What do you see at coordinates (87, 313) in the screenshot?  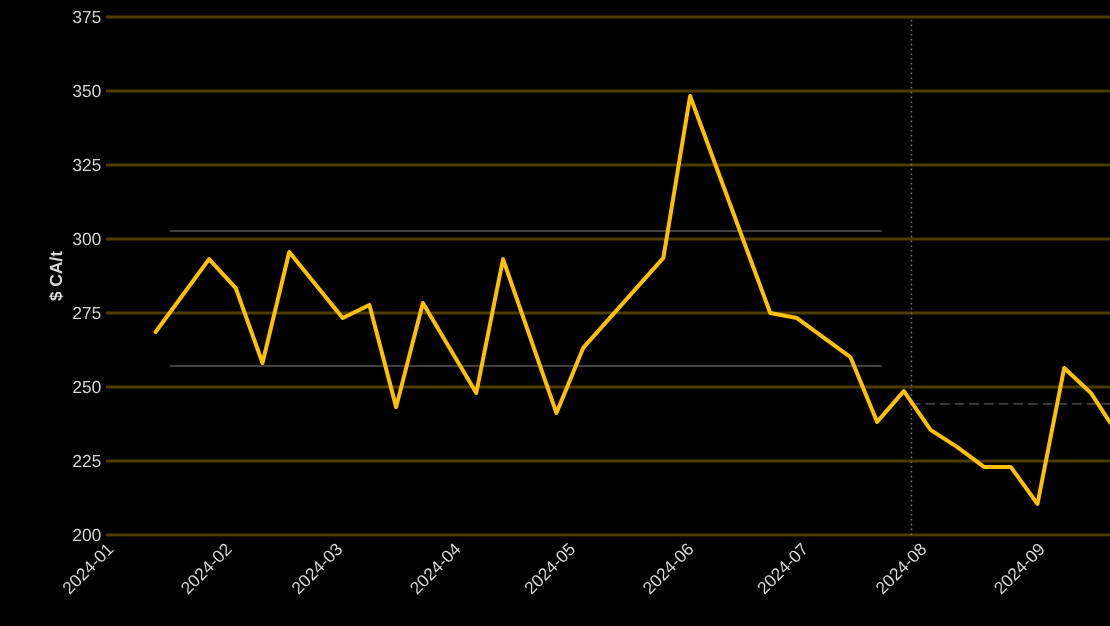 I see `y-tick-label: 275` at bounding box center [87, 313].